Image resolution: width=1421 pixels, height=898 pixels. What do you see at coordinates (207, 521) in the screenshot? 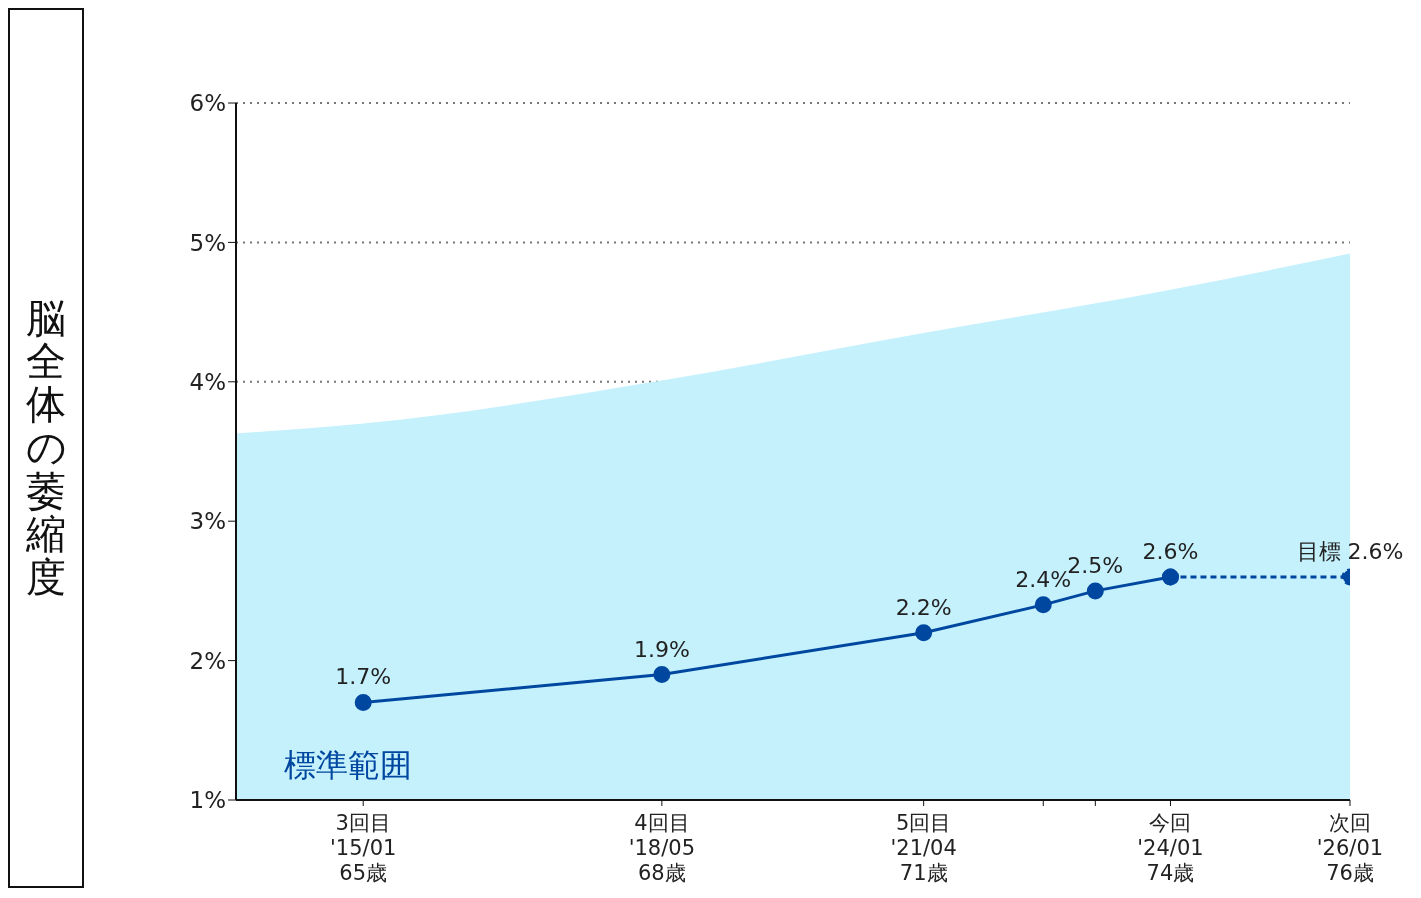
I see `y-tick-label: 3%` at bounding box center [207, 521].